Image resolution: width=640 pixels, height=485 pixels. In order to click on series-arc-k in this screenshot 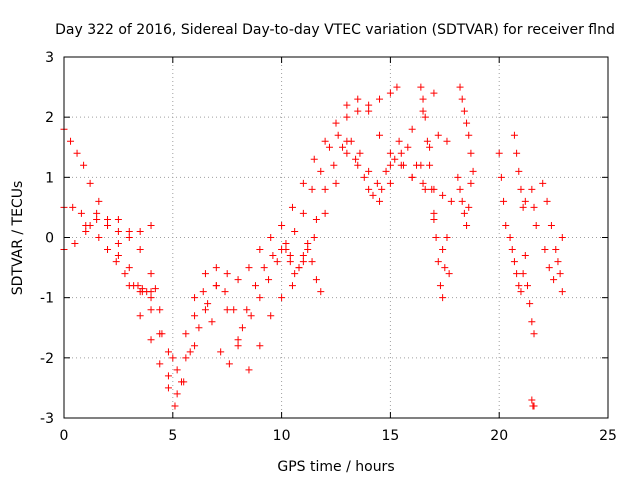, I will do `click(464, 201)`.